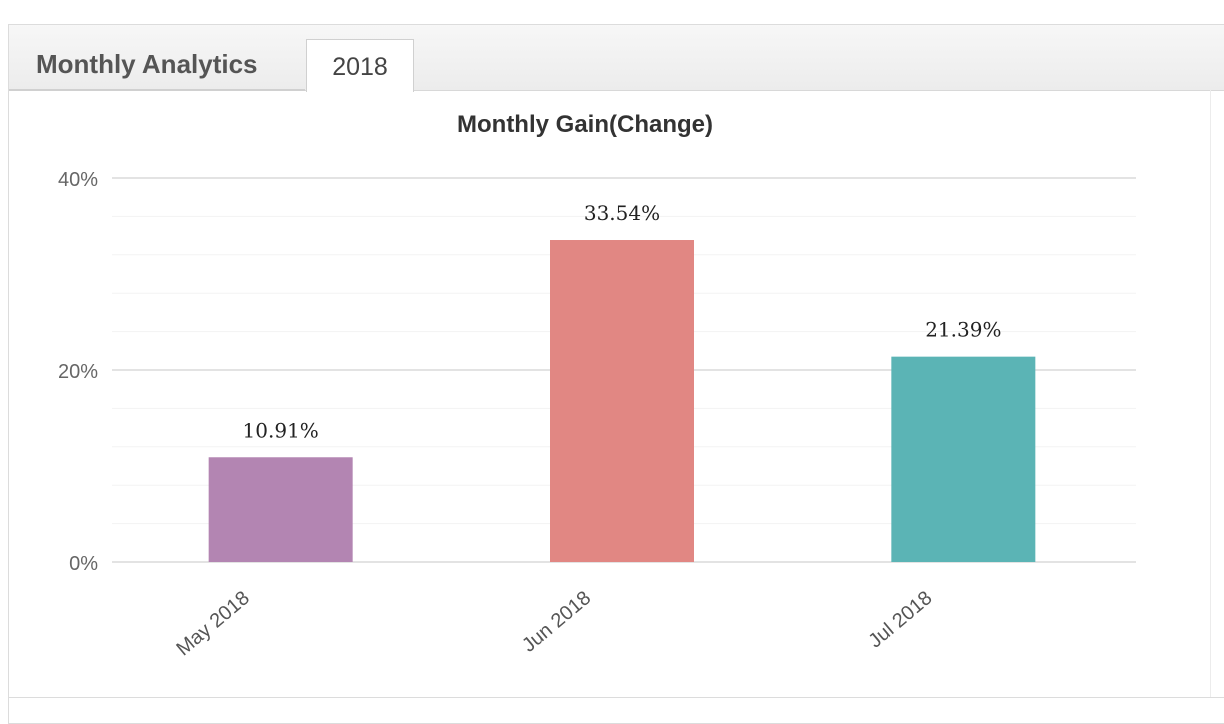 The image size is (1224, 724). What do you see at coordinates (147, 64) in the screenshot?
I see `panel-title: Monthly Analytics` at bounding box center [147, 64].